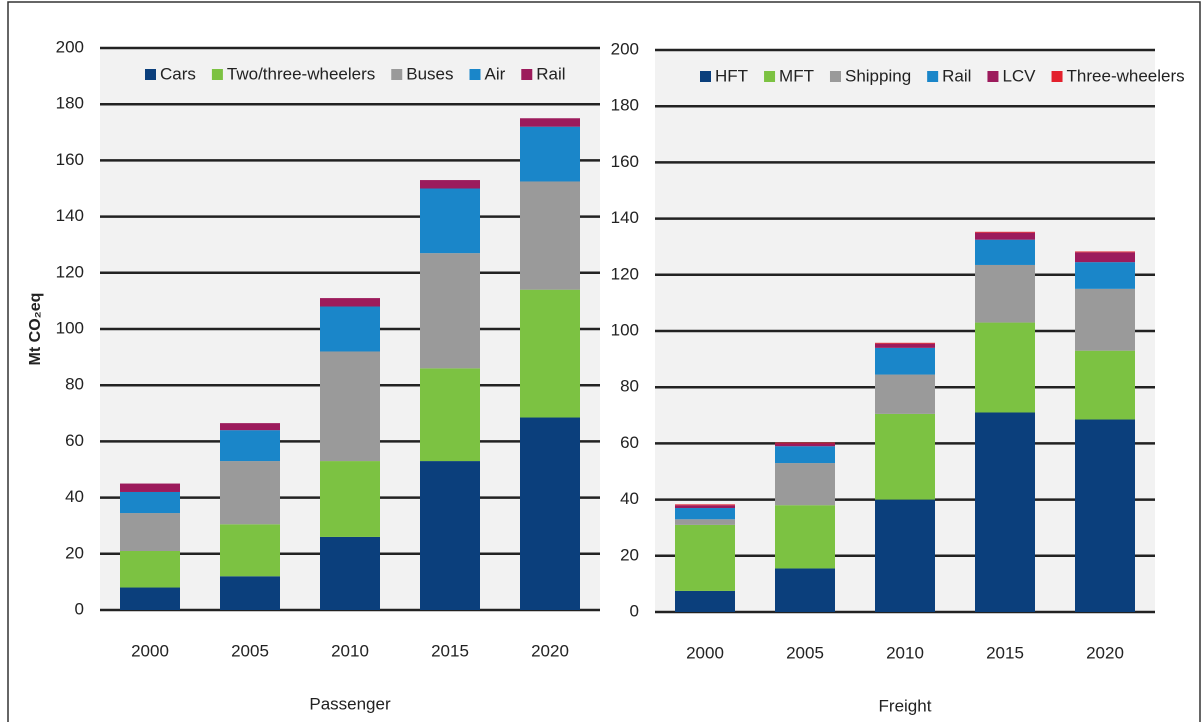  What do you see at coordinates (301, 73) in the screenshot?
I see `legend-label: Two/three-wheelers` at bounding box center [301, 73].